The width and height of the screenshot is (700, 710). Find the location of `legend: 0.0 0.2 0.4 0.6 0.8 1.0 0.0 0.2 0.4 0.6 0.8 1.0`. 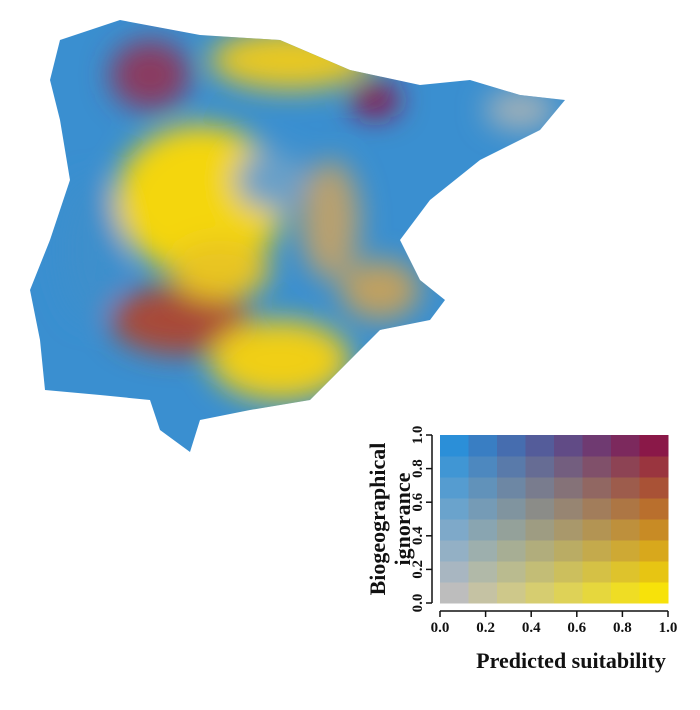

legend: 0.0 0.2 0.4 0.6 0.8 1.0 0.0 0.2 0.4 0.6 0.8 1.0 is located at coordinates (543, 531).